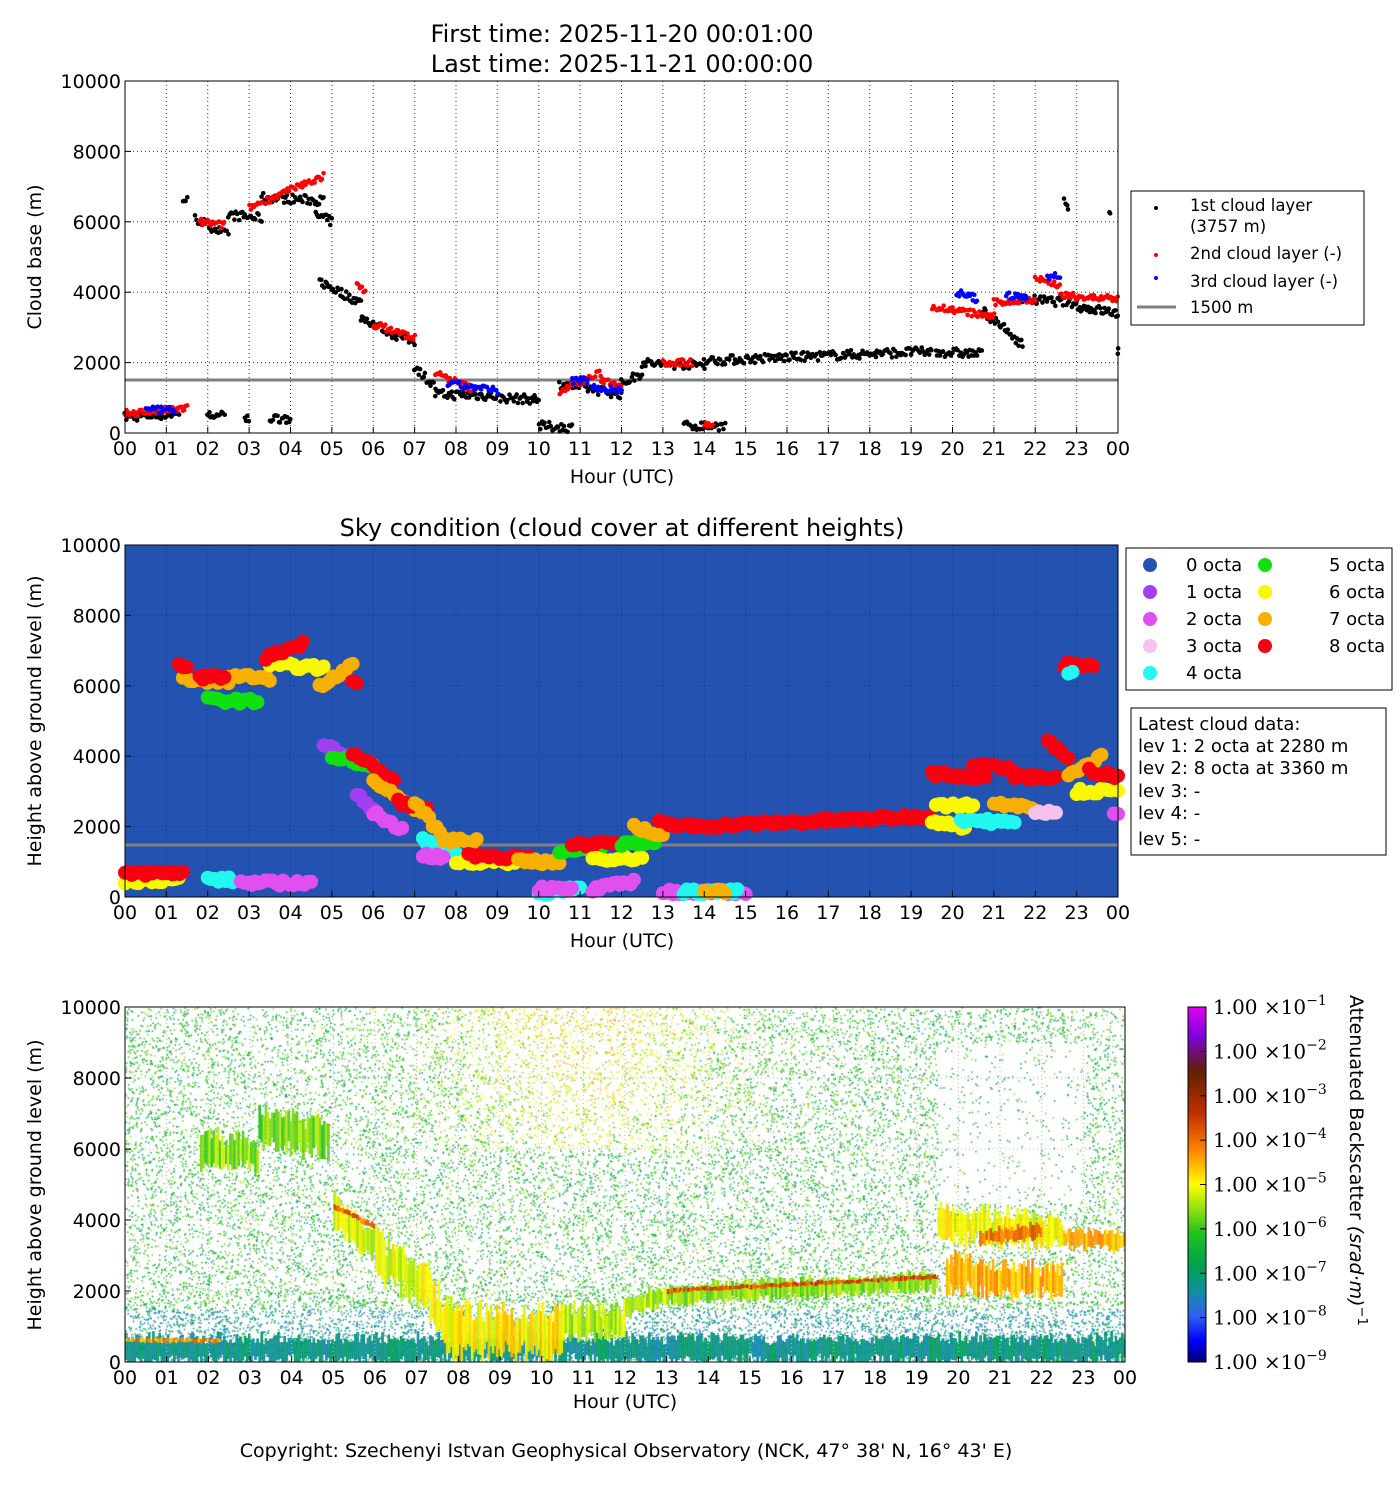  I want to click on cloud-layer2-point, so click(967, 315).